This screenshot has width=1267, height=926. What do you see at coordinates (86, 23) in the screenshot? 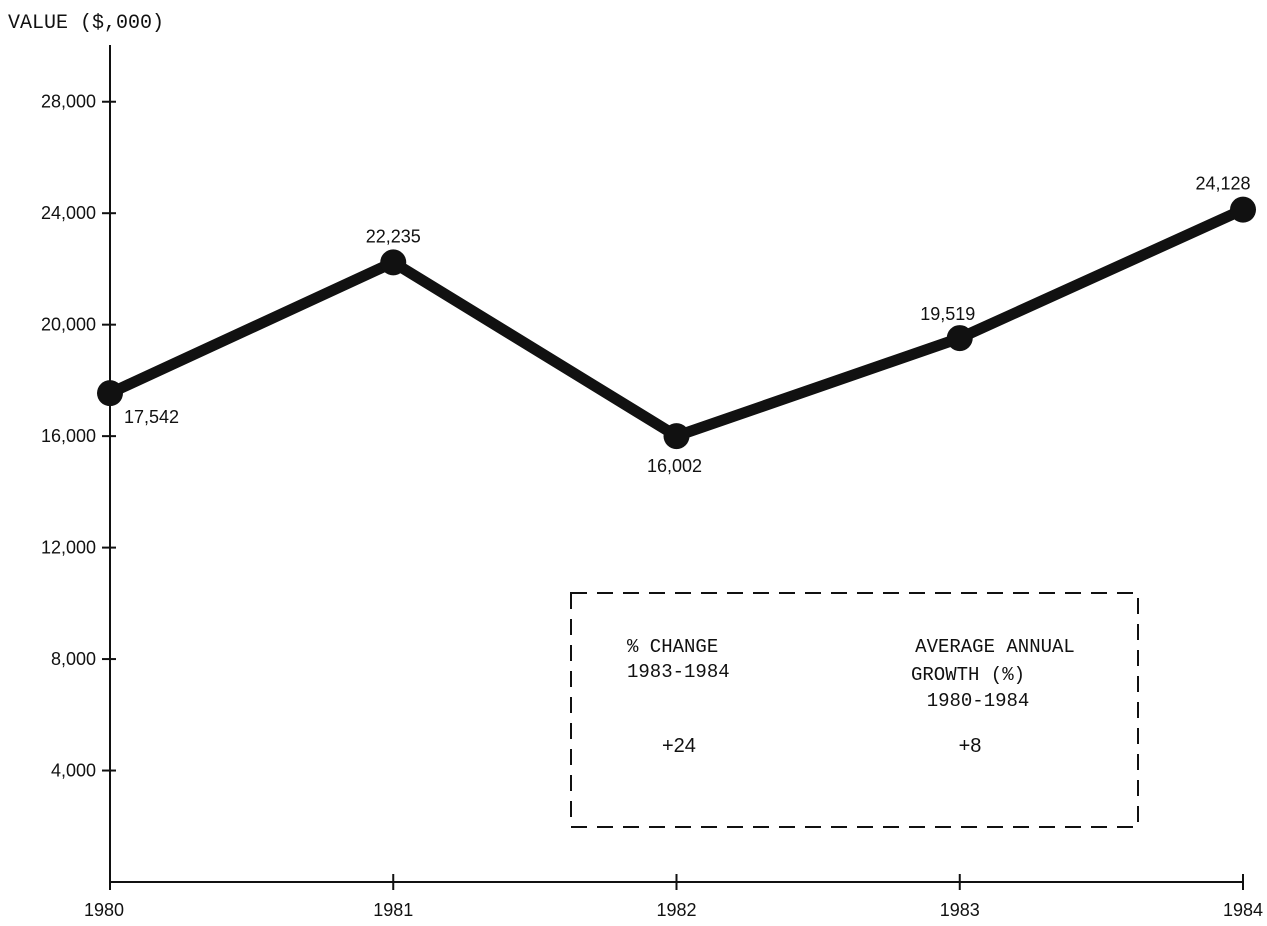
I see `y-axis-title: VALUE ($,000)` at bounding box center [86, 23].